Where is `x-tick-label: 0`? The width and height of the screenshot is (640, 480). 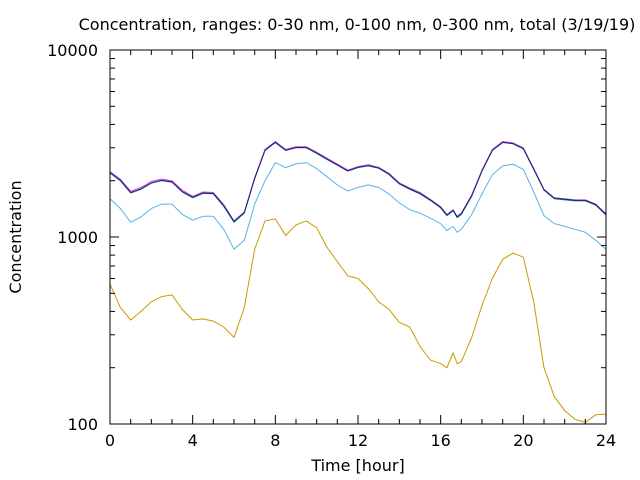
x-tick-label: 0 is located at coordinates (110, 440).